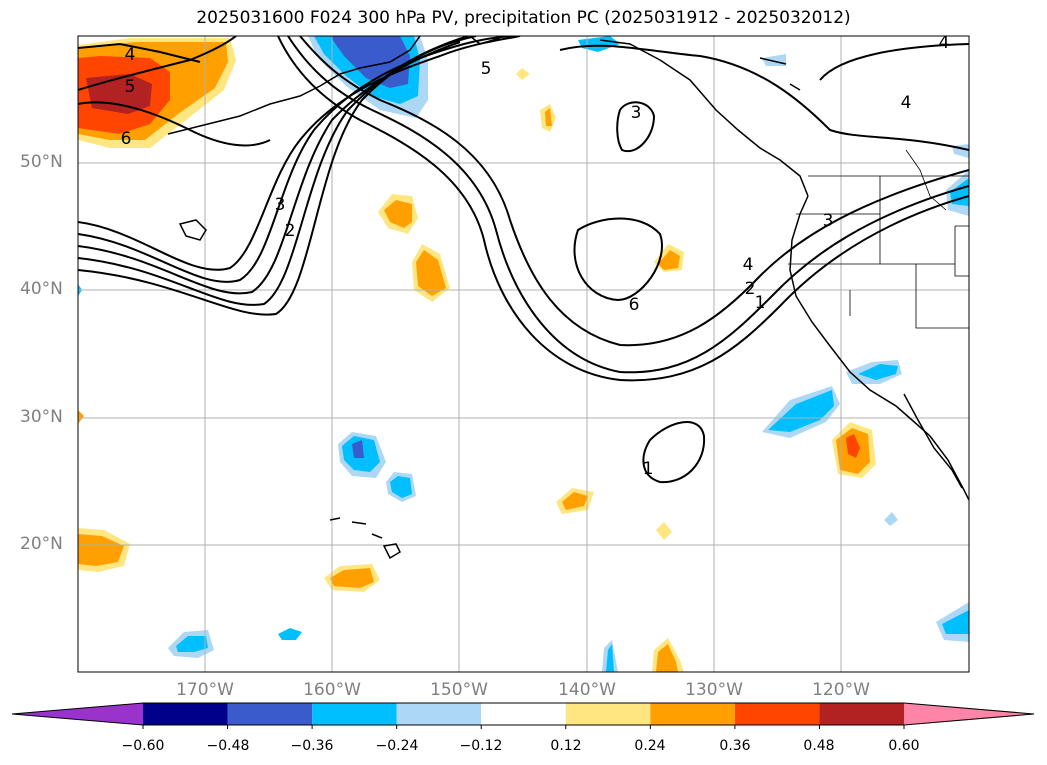  Describe the element at coordinates (205, 690) in the screenshot. I see `lon-label: 170°W` at that location.